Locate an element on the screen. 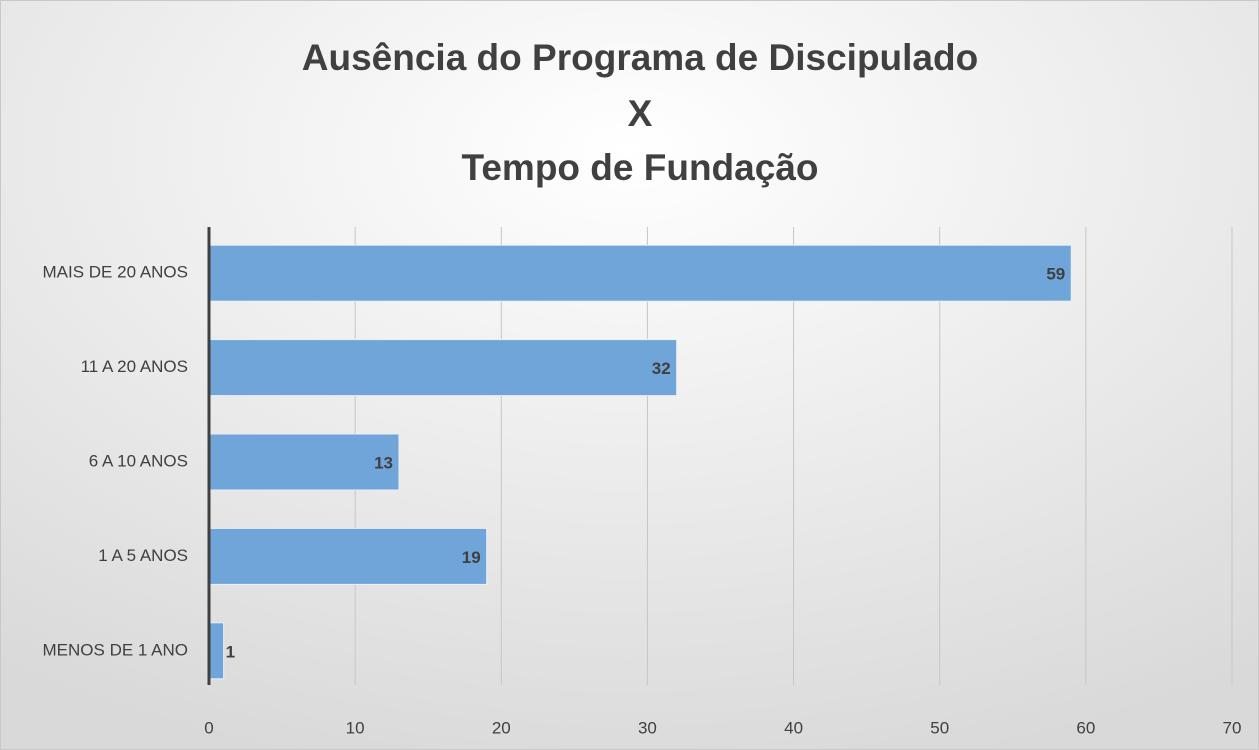 The width and height of the screenshot is (1259, 750). x-tick-label: 30 is located at coordinates (647, 727).